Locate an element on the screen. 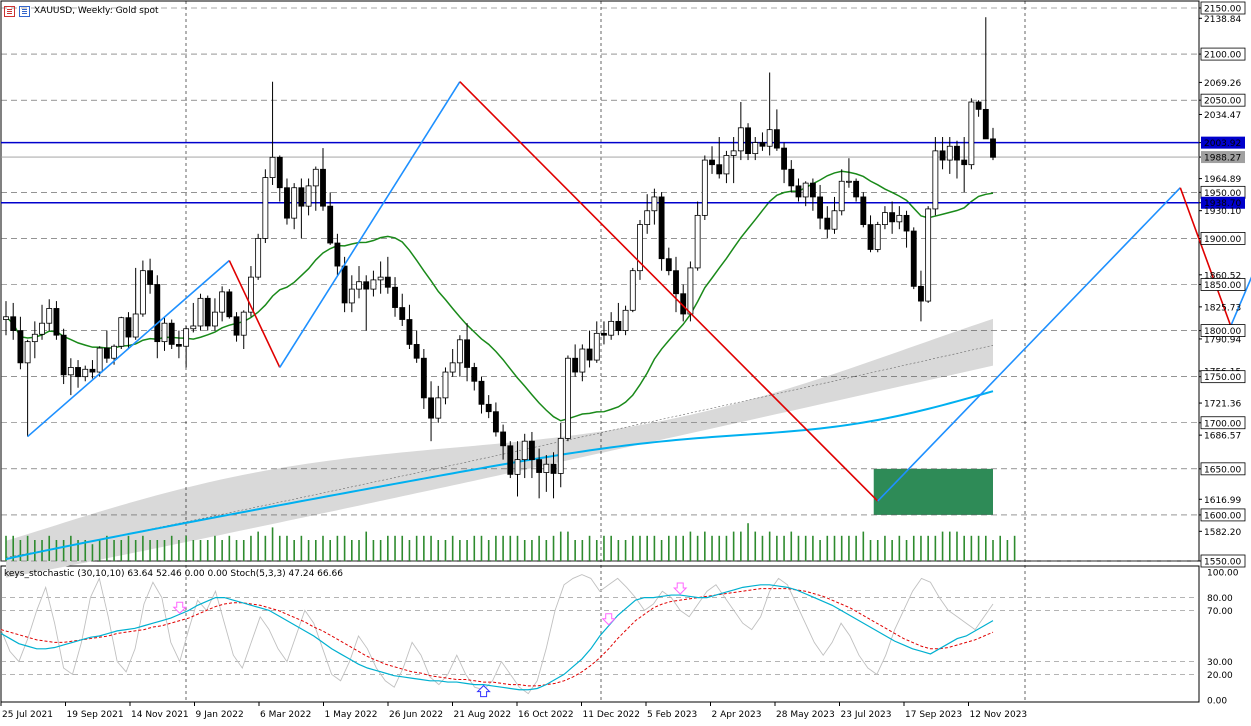  price-axis-label: 1930.10 is located at coordinates (1222, 212).